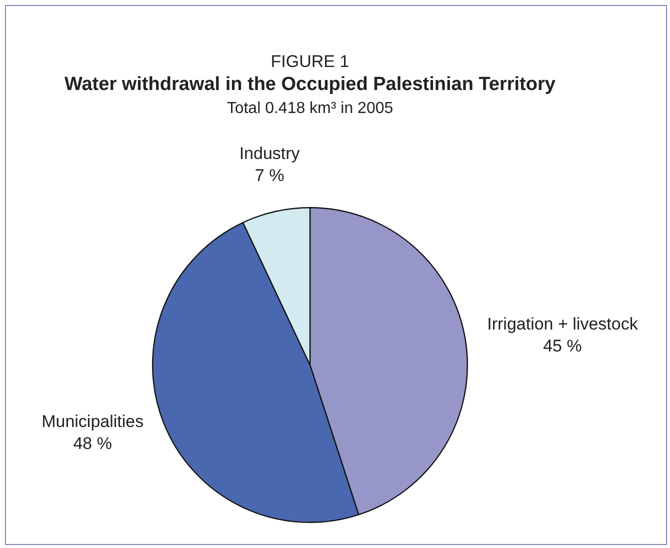 Image resolution: width=670 pixels, height=548 pixels. Describe the element at coordinates (269, 175) in the screenshot. I see `data-label: 7 %` at that location.